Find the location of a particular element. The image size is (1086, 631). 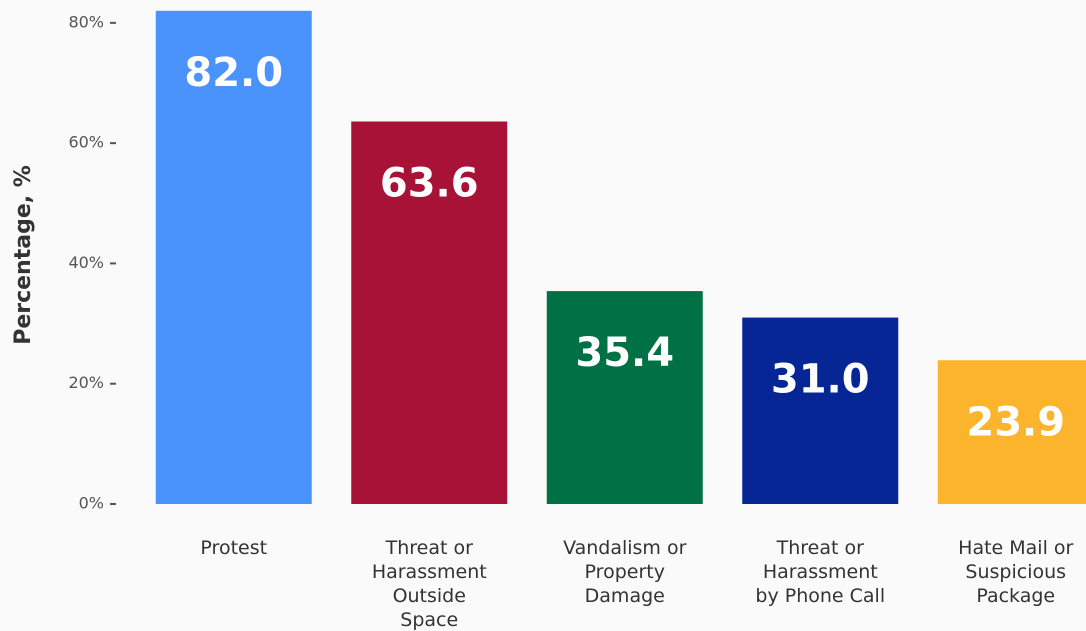

y-tick-label: 40% is located at coordinates (86, 262).